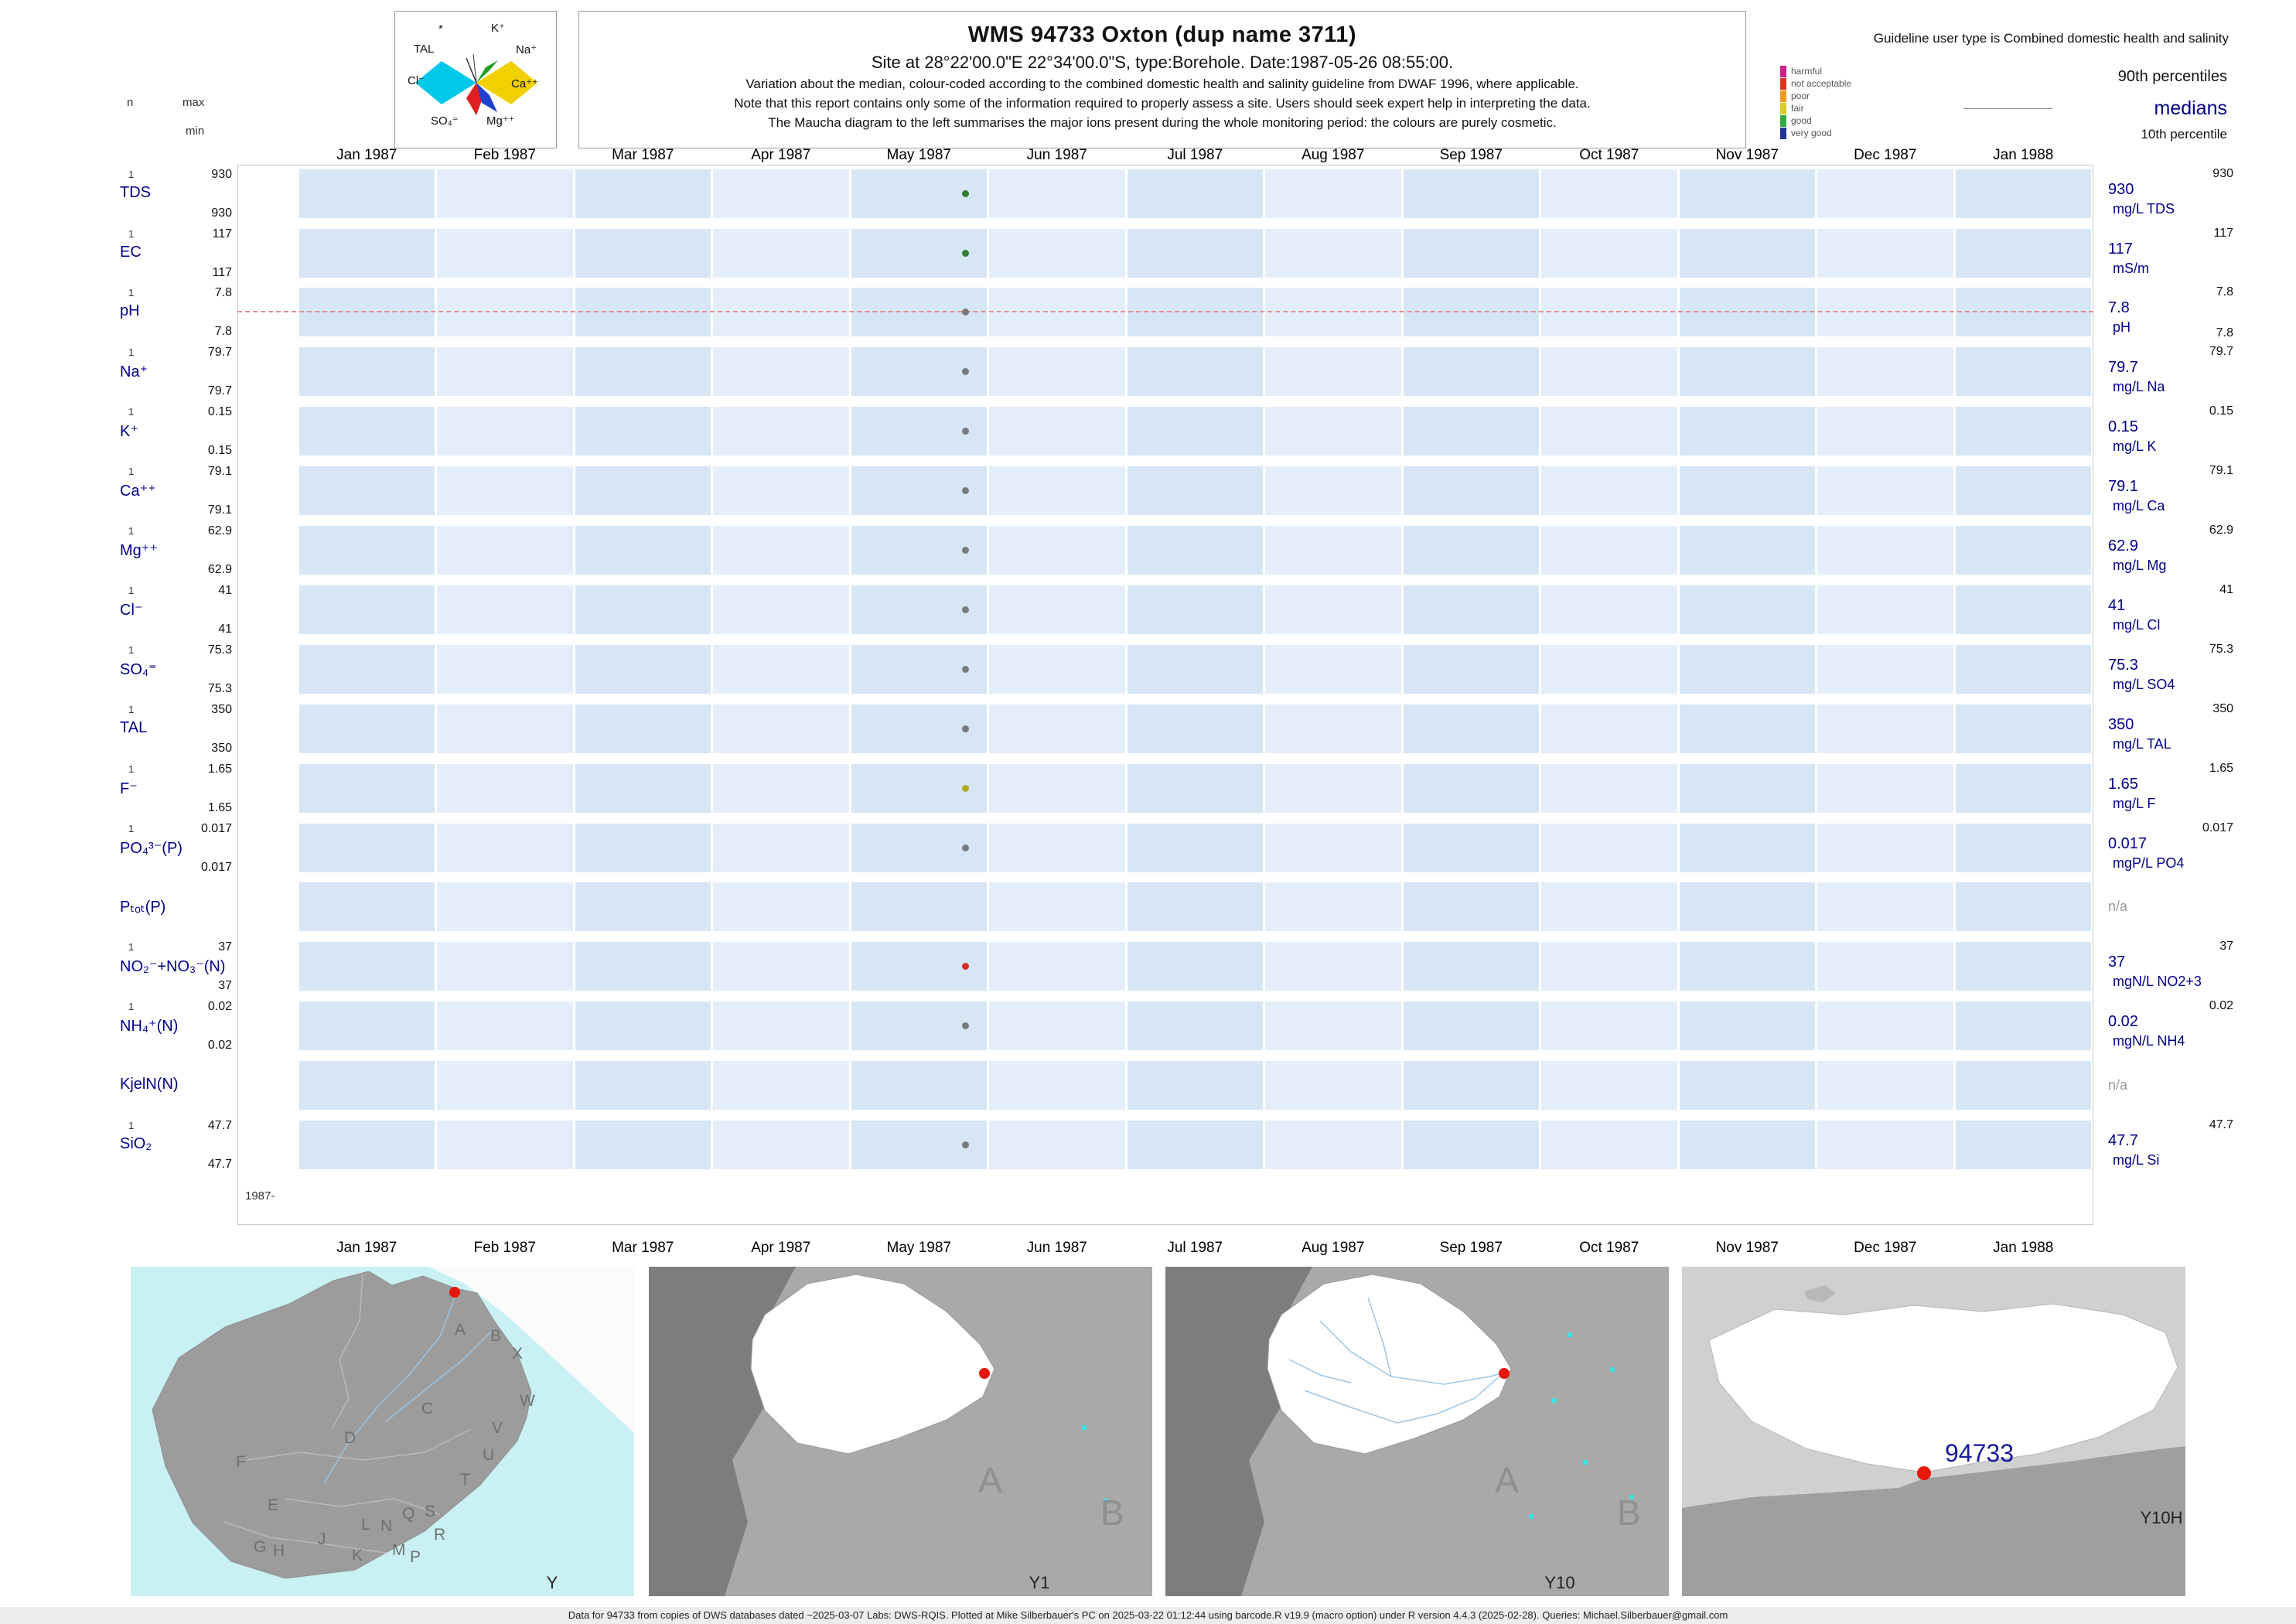  Describe the element at coordinates (175, 371) in the screenshot. I see `row-left-labels: 1 79.7 79.7 Na⁺` at that location.